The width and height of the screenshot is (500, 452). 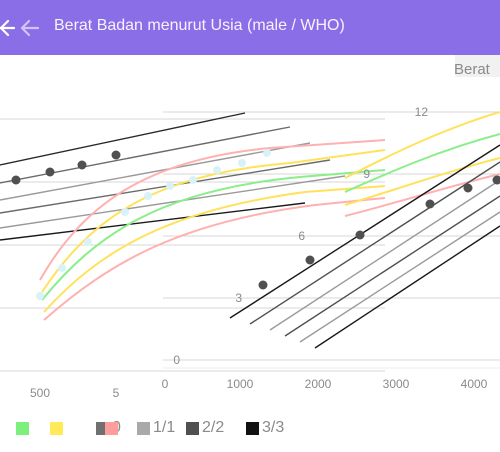 I want to click on x-tick-4000: 4000, so click(x=474, y=384).